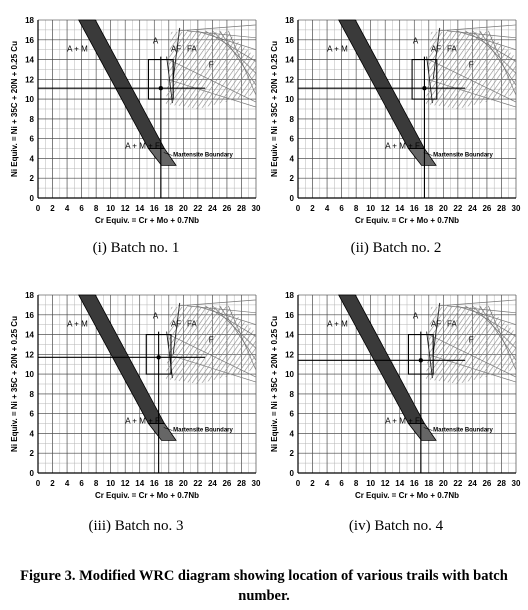  Describe the element at coordinates (256, 208) in the screenshot. I see `x-tick-label: 30` at that location.